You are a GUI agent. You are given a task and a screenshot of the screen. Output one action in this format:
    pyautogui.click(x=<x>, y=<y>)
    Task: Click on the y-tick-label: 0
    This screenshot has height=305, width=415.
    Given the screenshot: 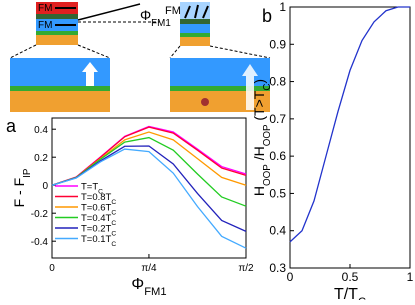 What is the action you would take?
    pyautogui.click(x=45, y=186)
    